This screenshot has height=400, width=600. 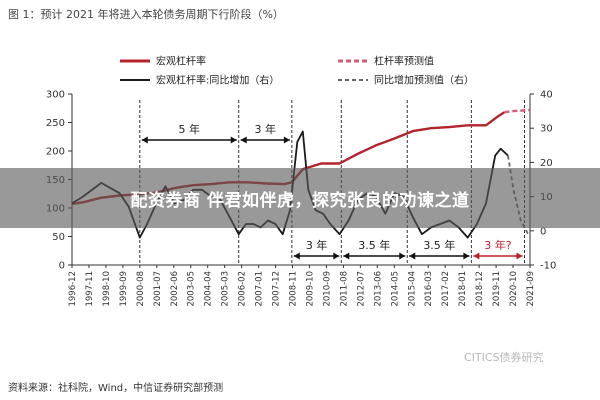 I want to click on x-tick-label: 2020-10, so click(x=514, y=289).